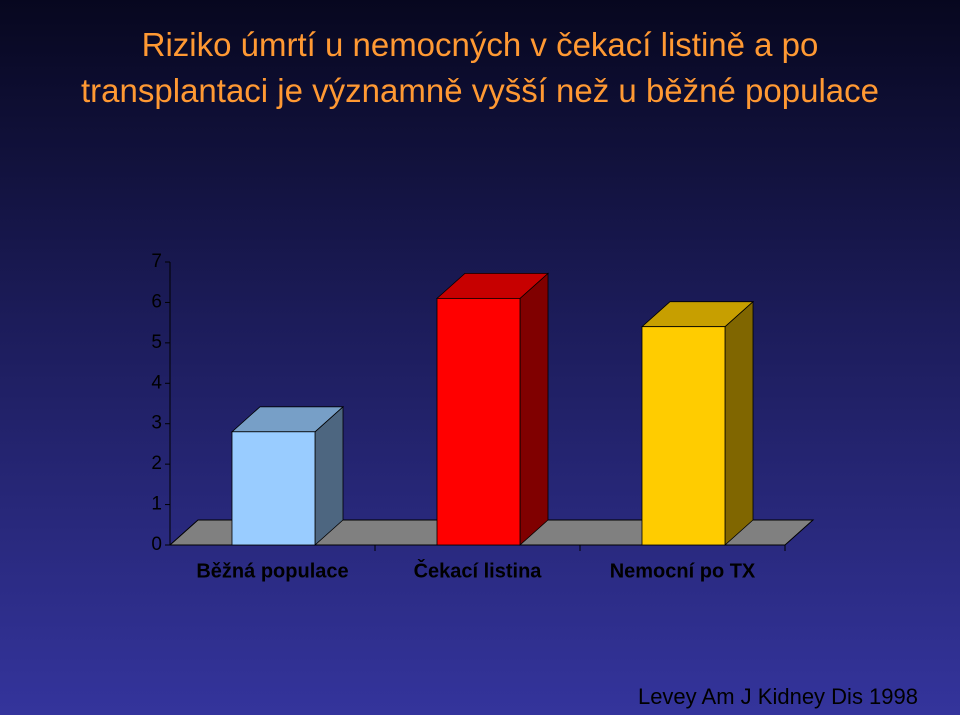 This screenshot has width=960, height=715. Describe the element at coordinates (777, 696) in the screenshot. I see `source: Levey Am J Kidney Dis 1998` at that location.